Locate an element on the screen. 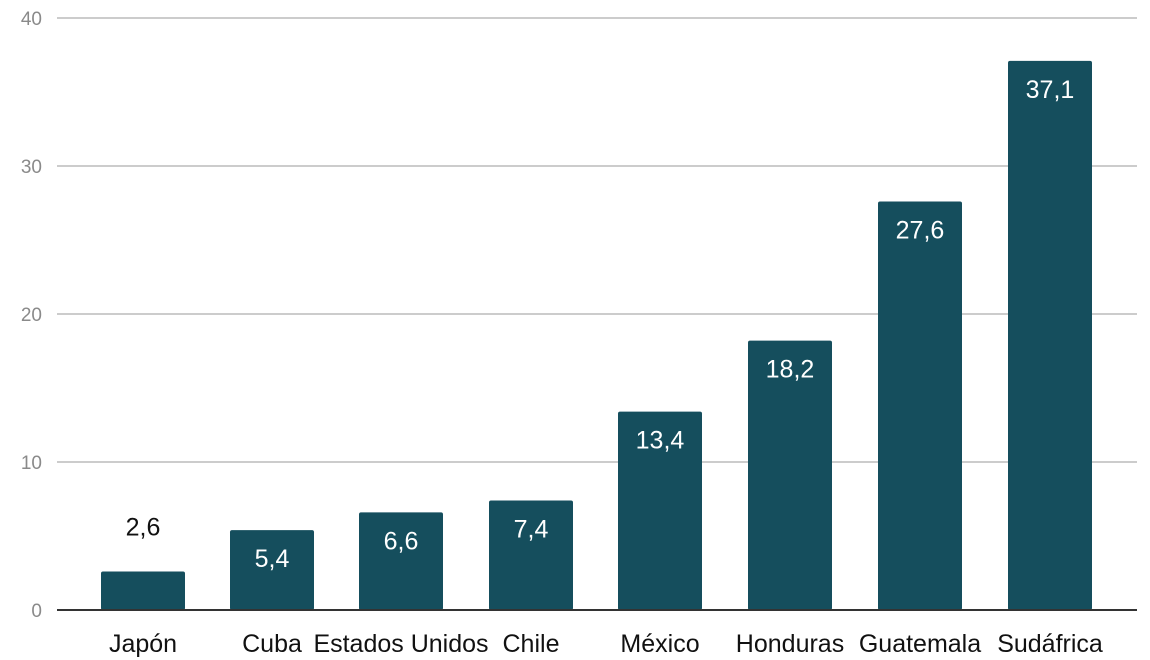  y-axis-tick-labels: 0 10 20 30 40 is located at coordinates (31, 315).